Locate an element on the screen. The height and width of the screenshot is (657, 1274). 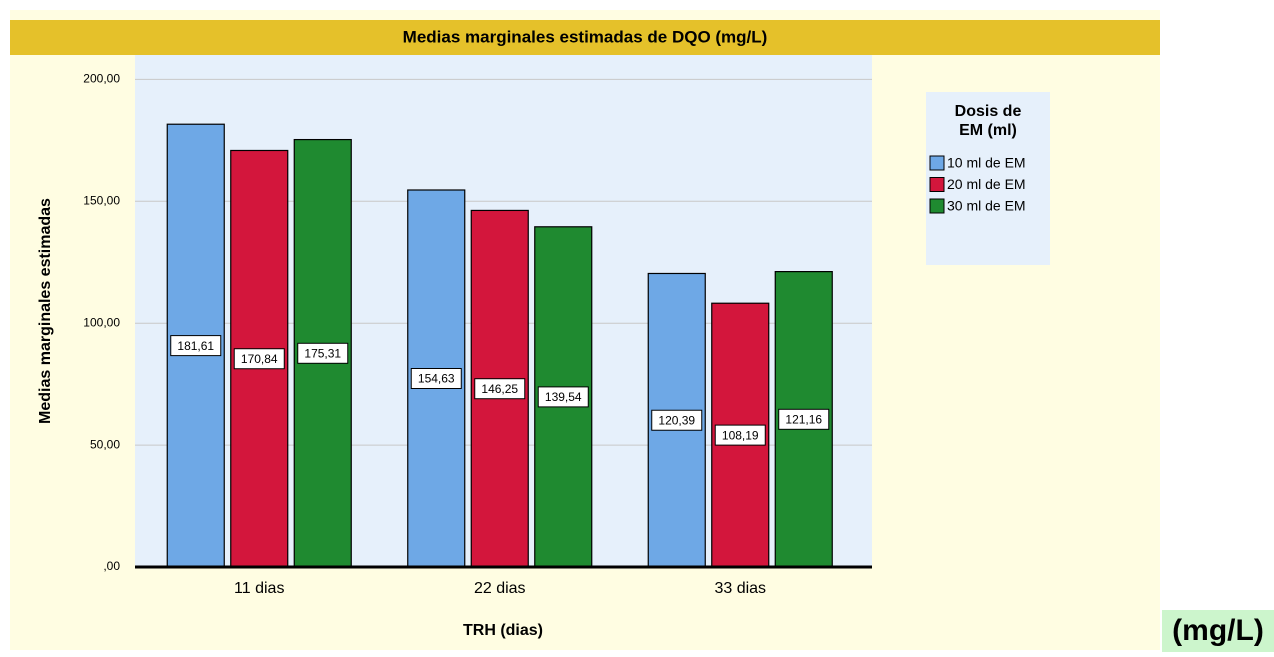
data-label: 181,61 is located at coordinates (195, 346).